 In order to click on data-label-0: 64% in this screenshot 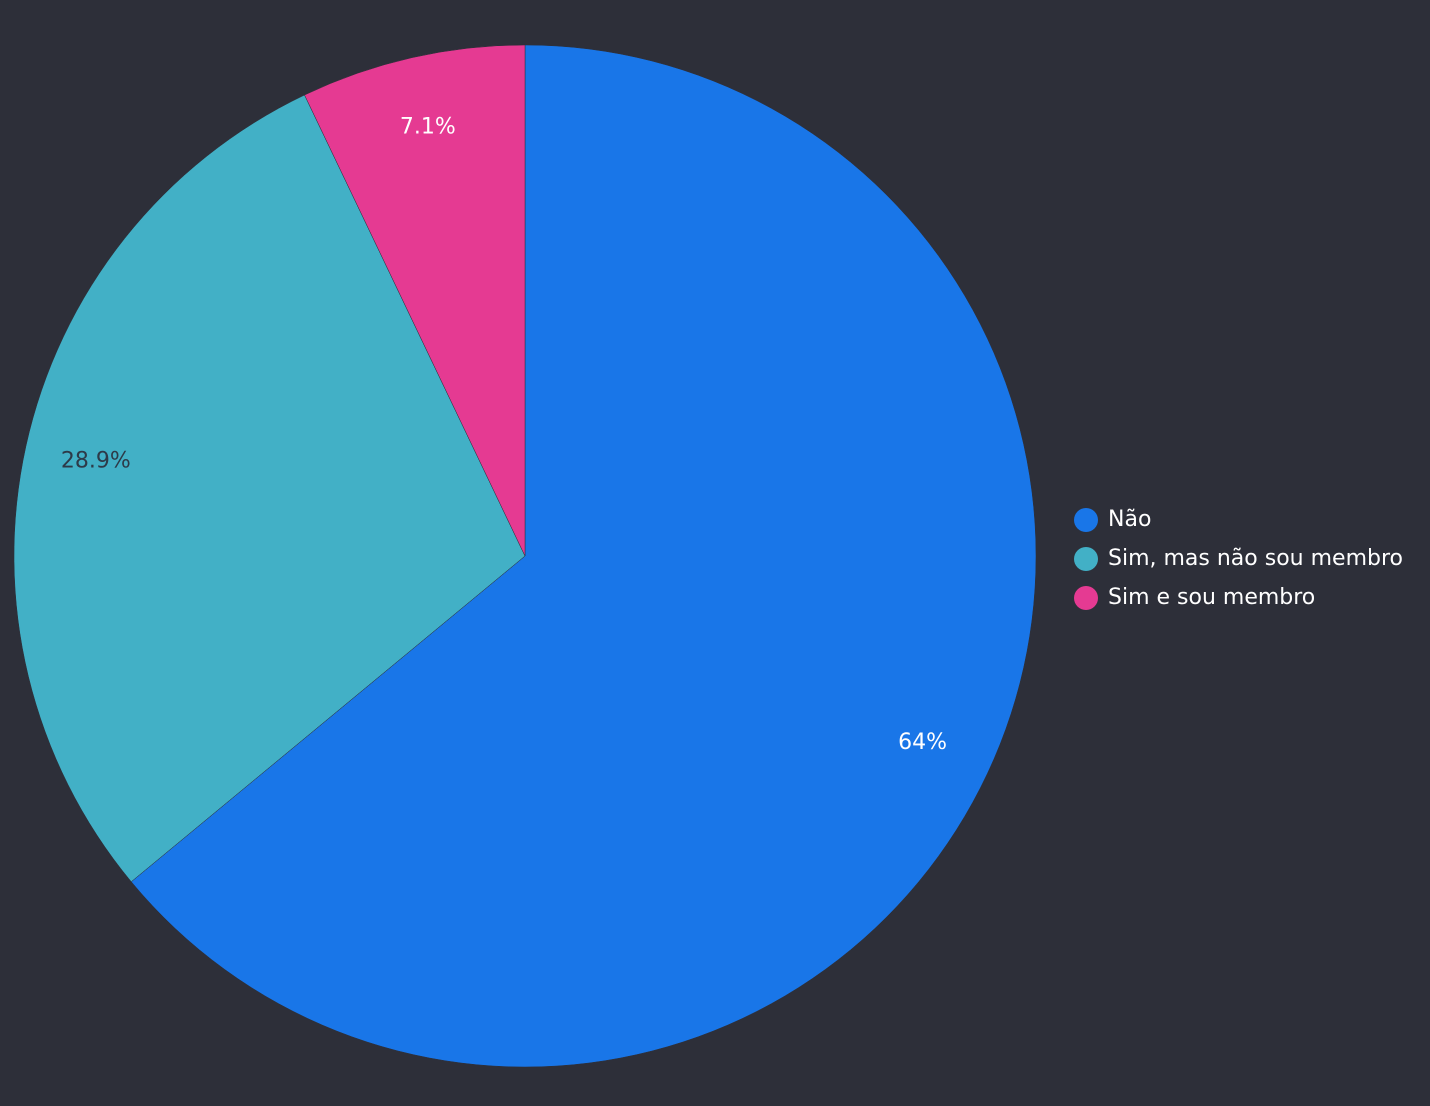, I will do `click(922, 742)`.